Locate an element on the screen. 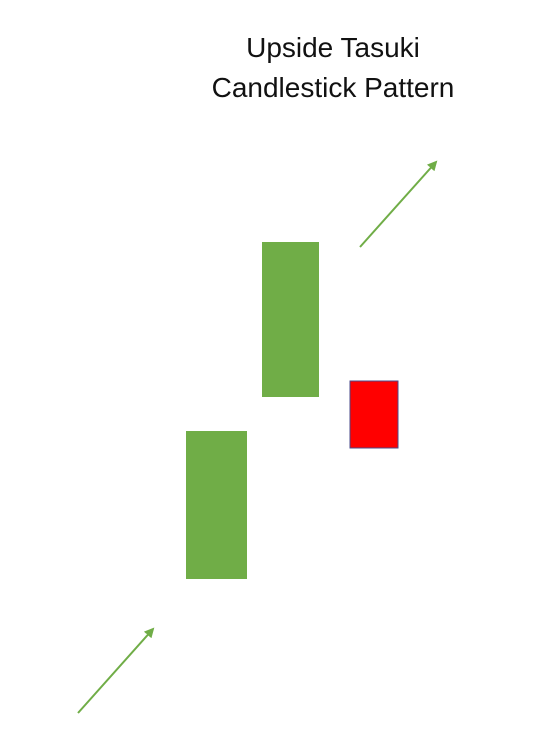 This screenshot has height=740, width=552. second-bullish-candle is located at coordinates (290, 319).